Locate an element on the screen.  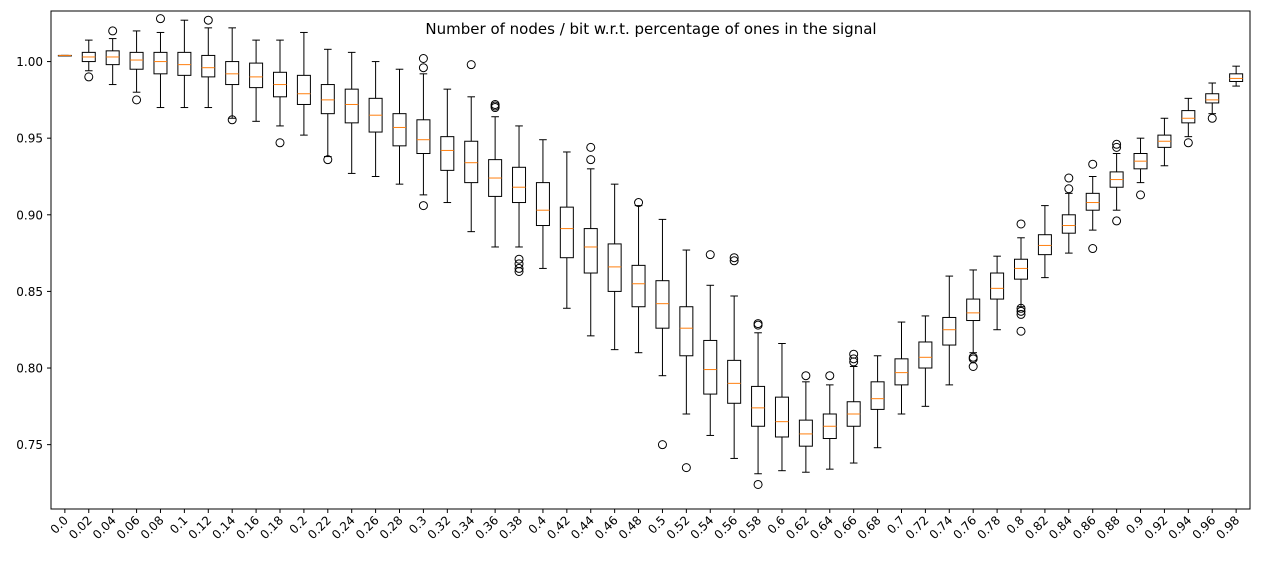
box-0.92 is located at coordinates (1164, 142).